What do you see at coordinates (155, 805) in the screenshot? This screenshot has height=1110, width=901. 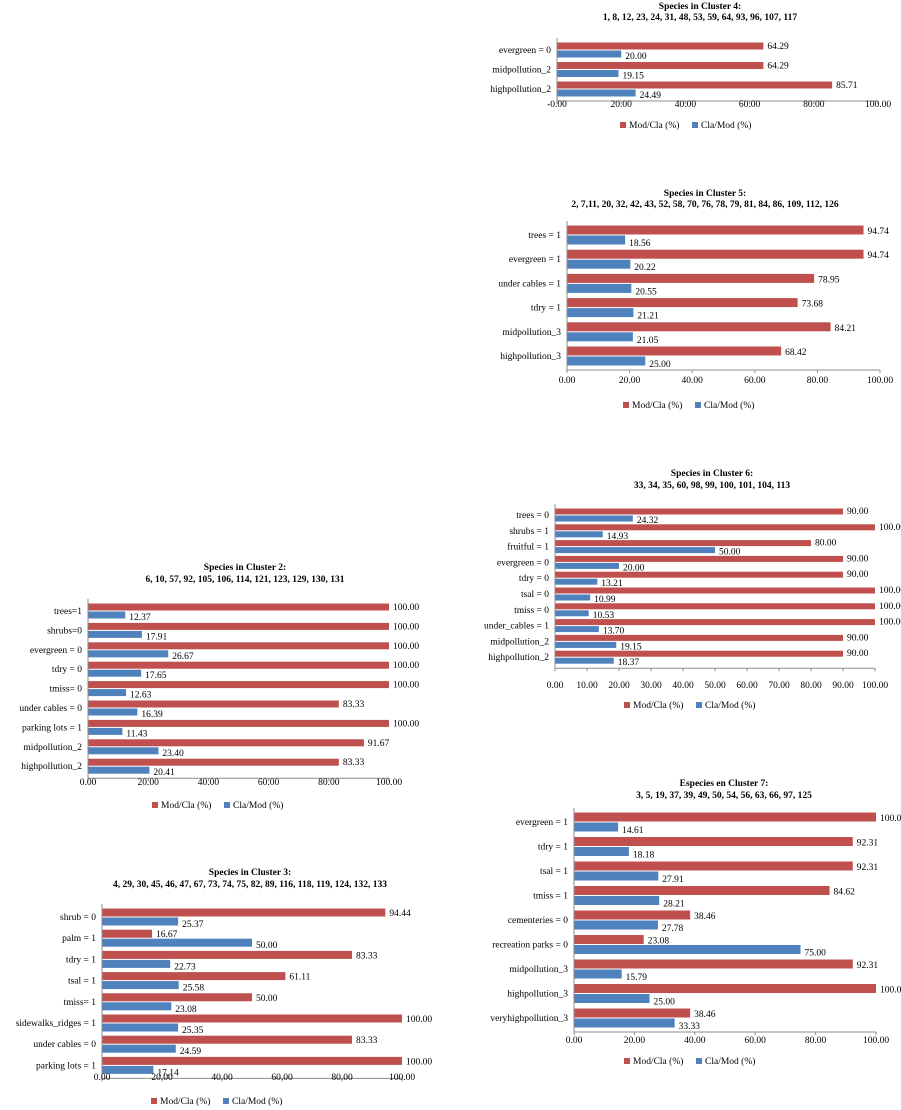 I see `chart4-legend-swatch-mod-cla` at bounding box center [155, 805].